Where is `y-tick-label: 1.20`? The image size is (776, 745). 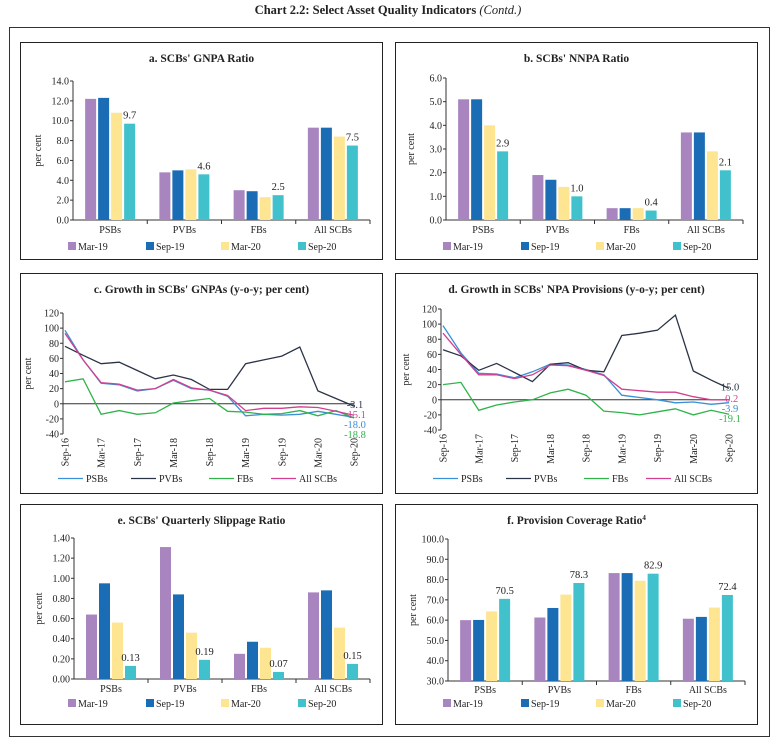
y-tick-label: 1.20 is located at coordinates (62, 559).